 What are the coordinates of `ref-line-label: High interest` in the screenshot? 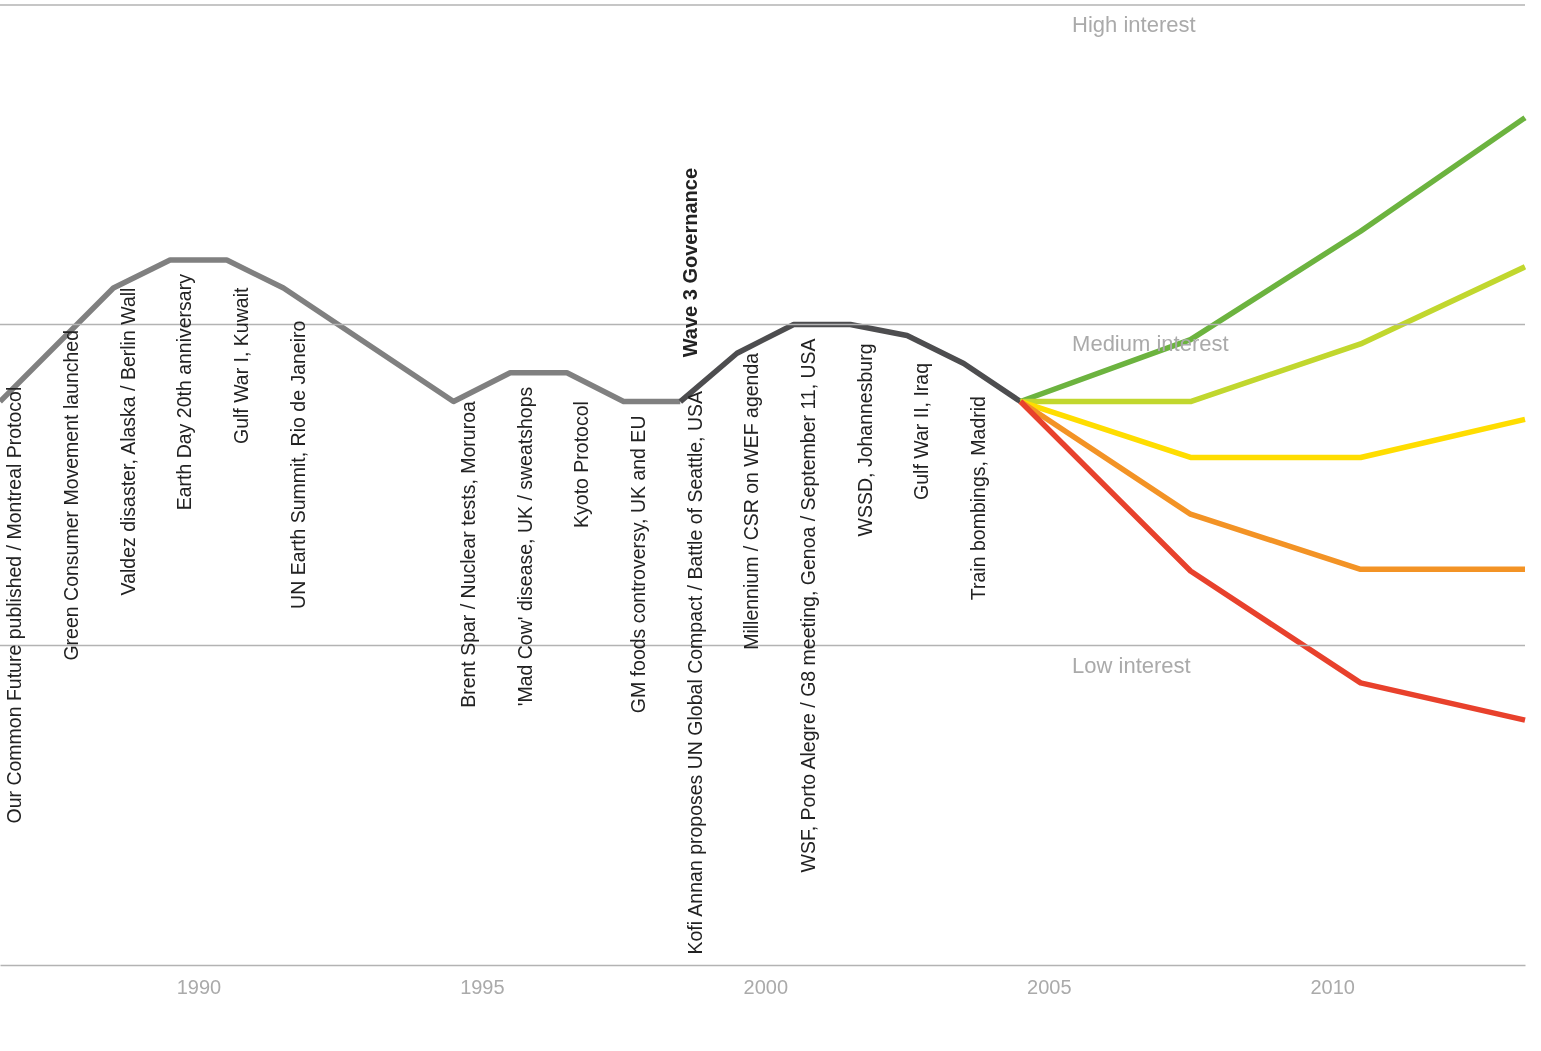 It's located at (1134, 24).